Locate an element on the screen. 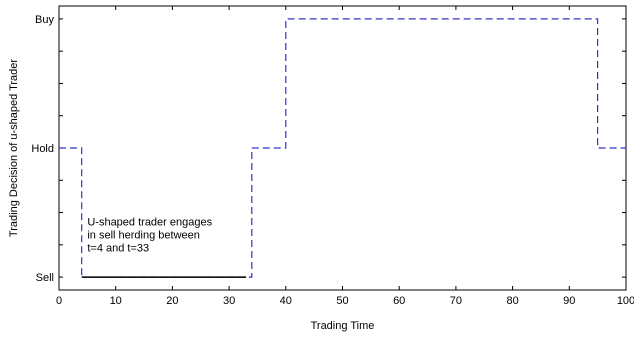 Image resolution: width=634 pixels, height=337 pixels. y-axis-label: Trading Decision of u-shaped Trader is located at coordinates (14, 148).